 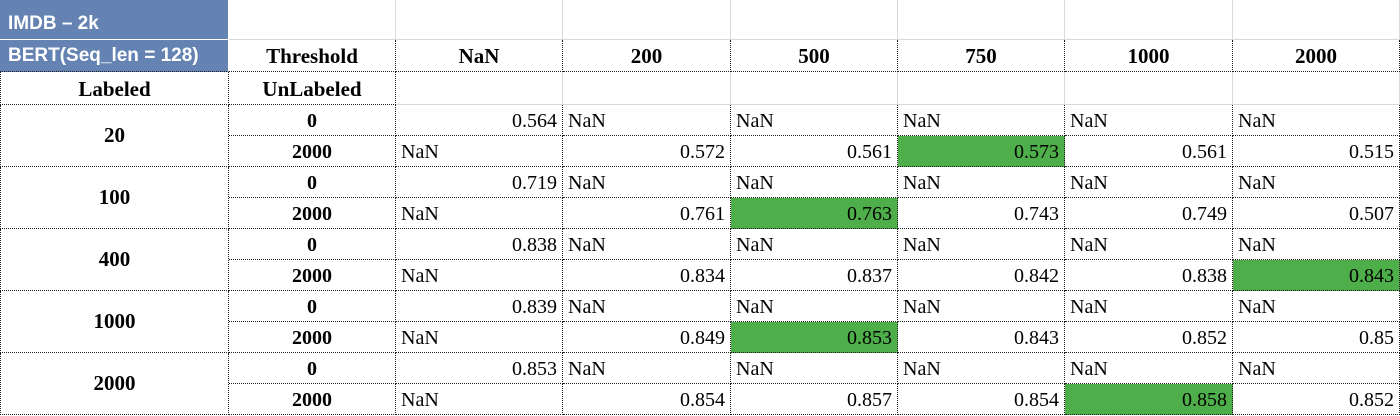 I want to click on threshold-header-cell: 1000, so click(x=1149, y=56).